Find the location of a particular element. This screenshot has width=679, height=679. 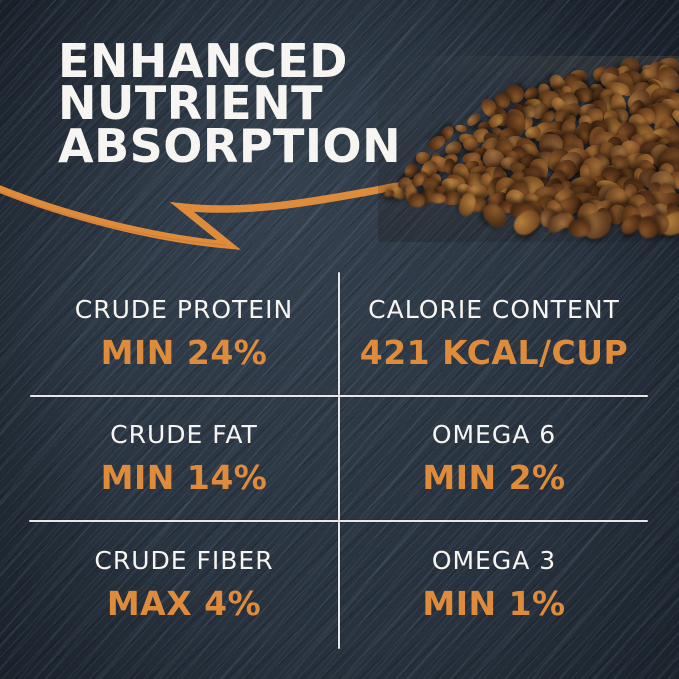

stat-omega-3: OMEGA 3 MIN 1% is located at coordinates (494, 584).